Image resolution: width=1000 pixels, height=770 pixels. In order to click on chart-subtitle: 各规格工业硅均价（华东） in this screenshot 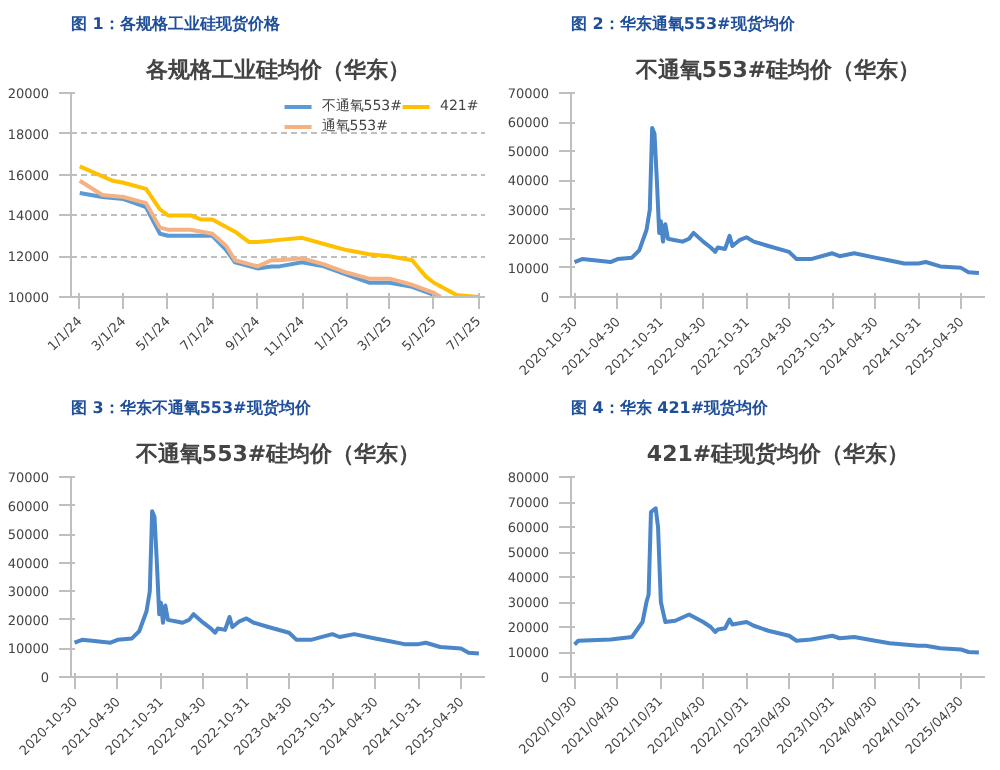, I will do `click(277, 70)`.